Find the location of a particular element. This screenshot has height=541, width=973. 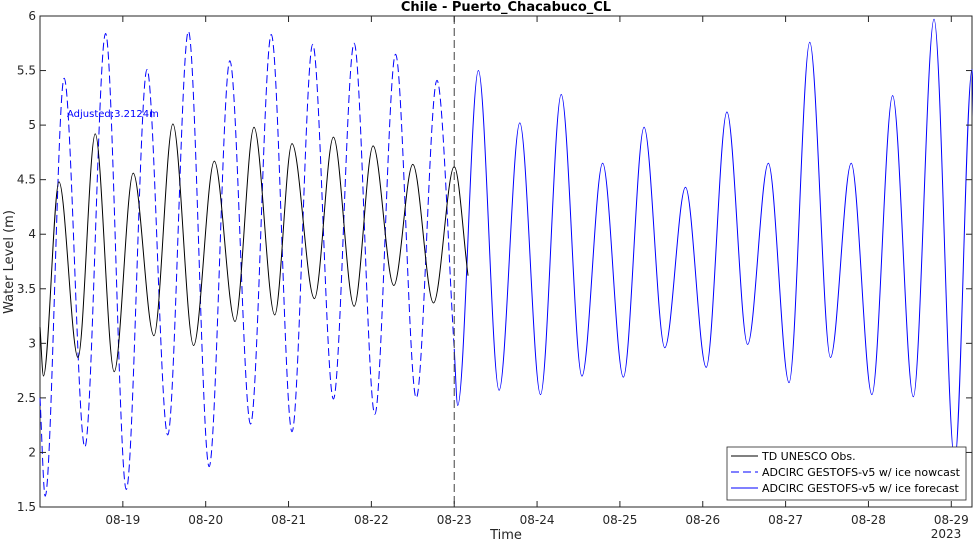

y-tick-label: 5.5 is located at coordinates (26, 71).